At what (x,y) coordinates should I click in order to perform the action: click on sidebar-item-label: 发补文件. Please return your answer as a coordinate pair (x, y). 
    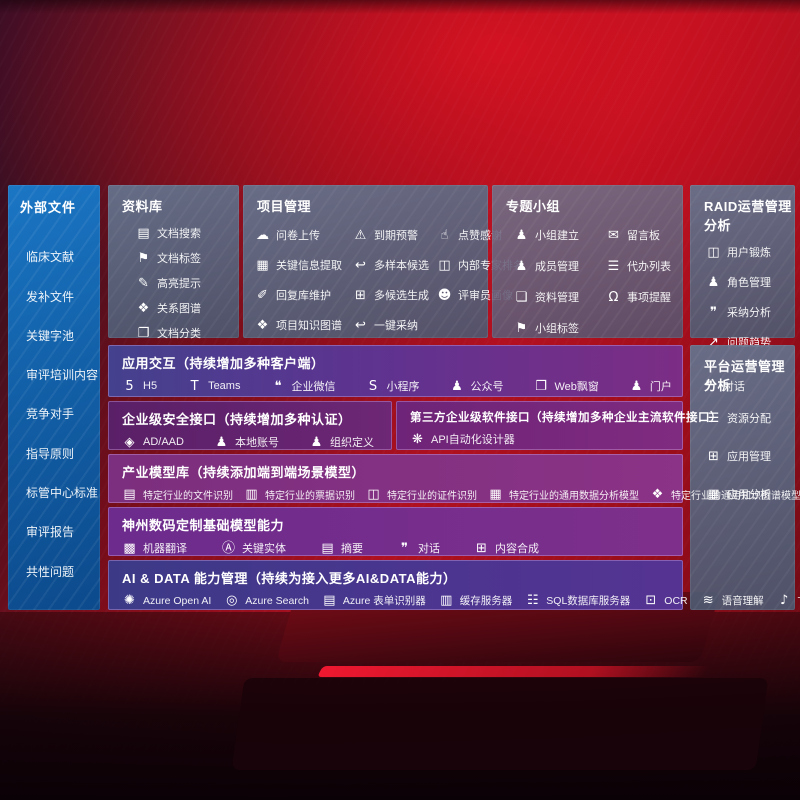
    Looking at the image, I should click on (50, 296).